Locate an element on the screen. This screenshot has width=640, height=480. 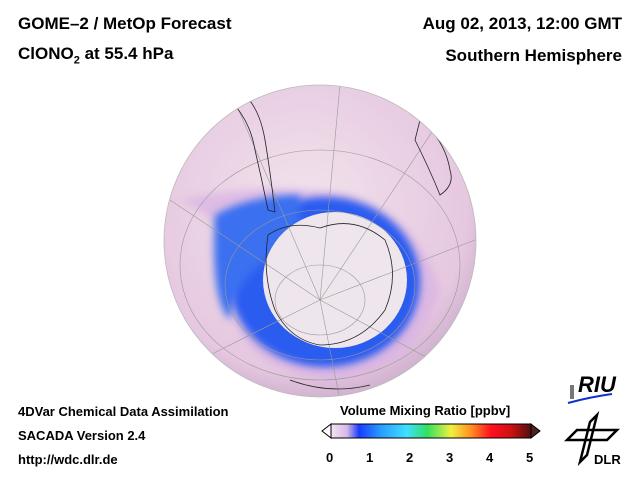
footer-url: http://wdc.dlr.de is located at coordinates (68, 459).